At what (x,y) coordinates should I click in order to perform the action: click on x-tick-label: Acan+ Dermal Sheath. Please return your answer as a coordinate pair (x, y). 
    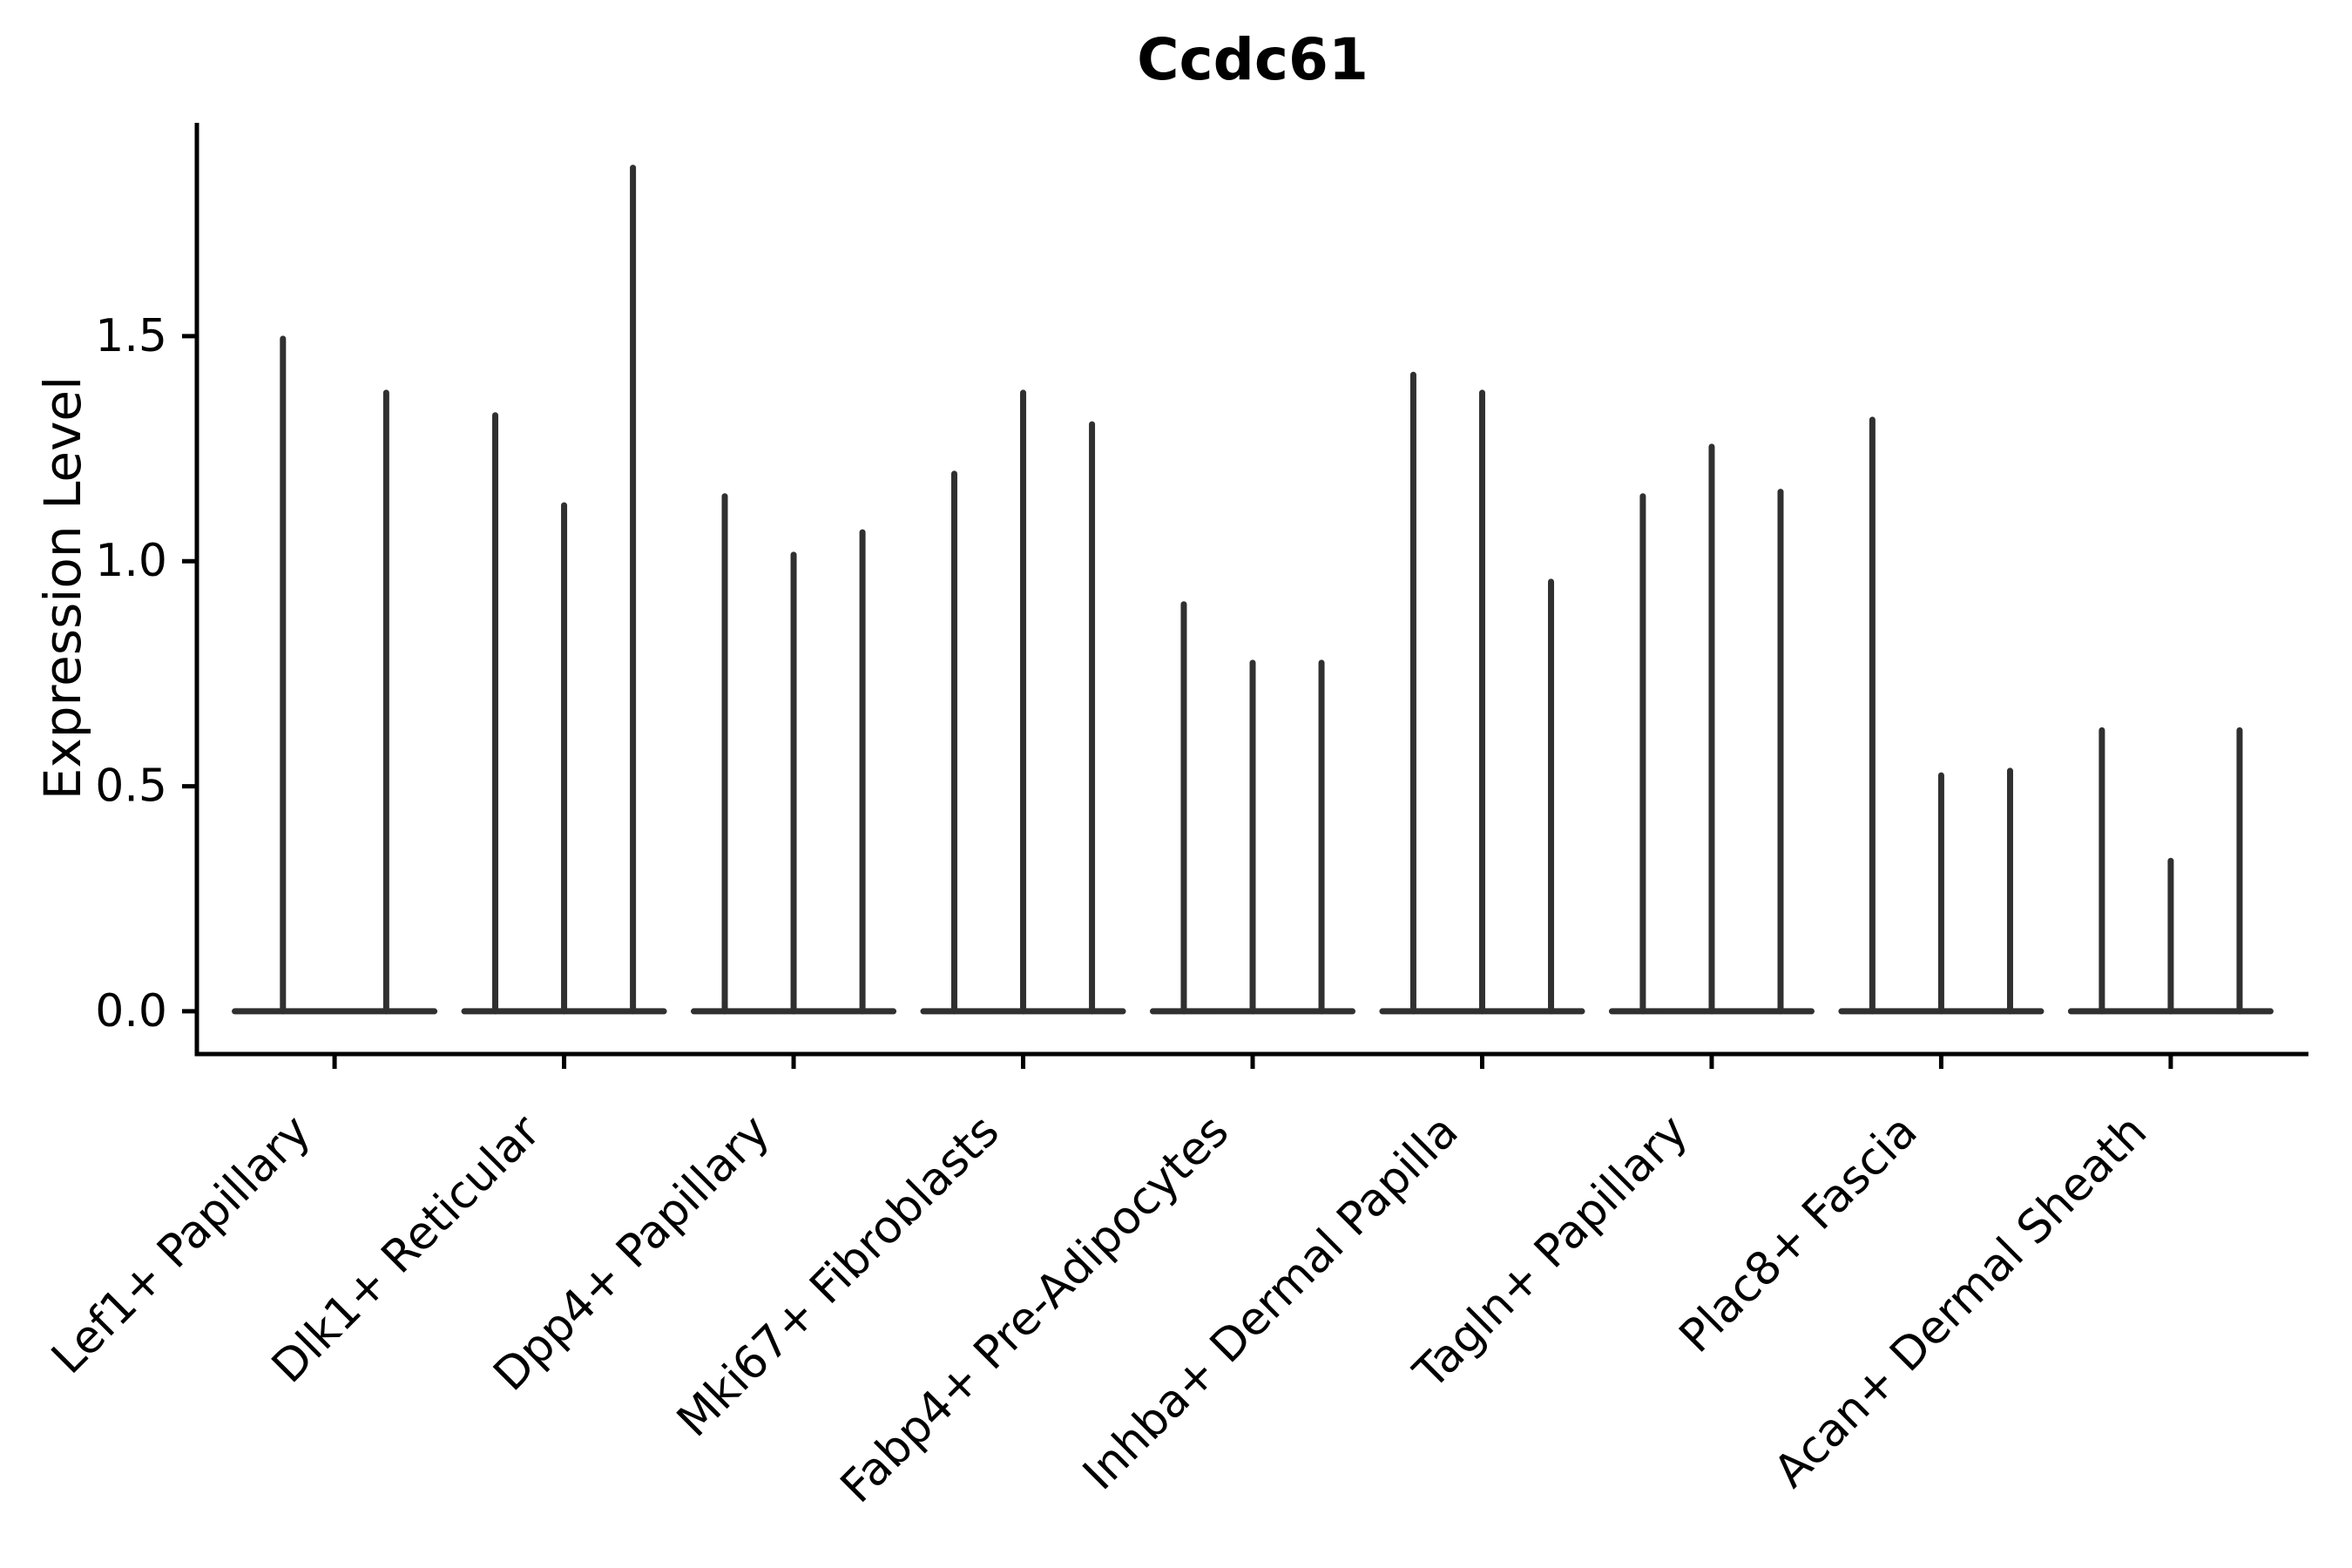
    Looking at the image, I should click on (1961, 1301).